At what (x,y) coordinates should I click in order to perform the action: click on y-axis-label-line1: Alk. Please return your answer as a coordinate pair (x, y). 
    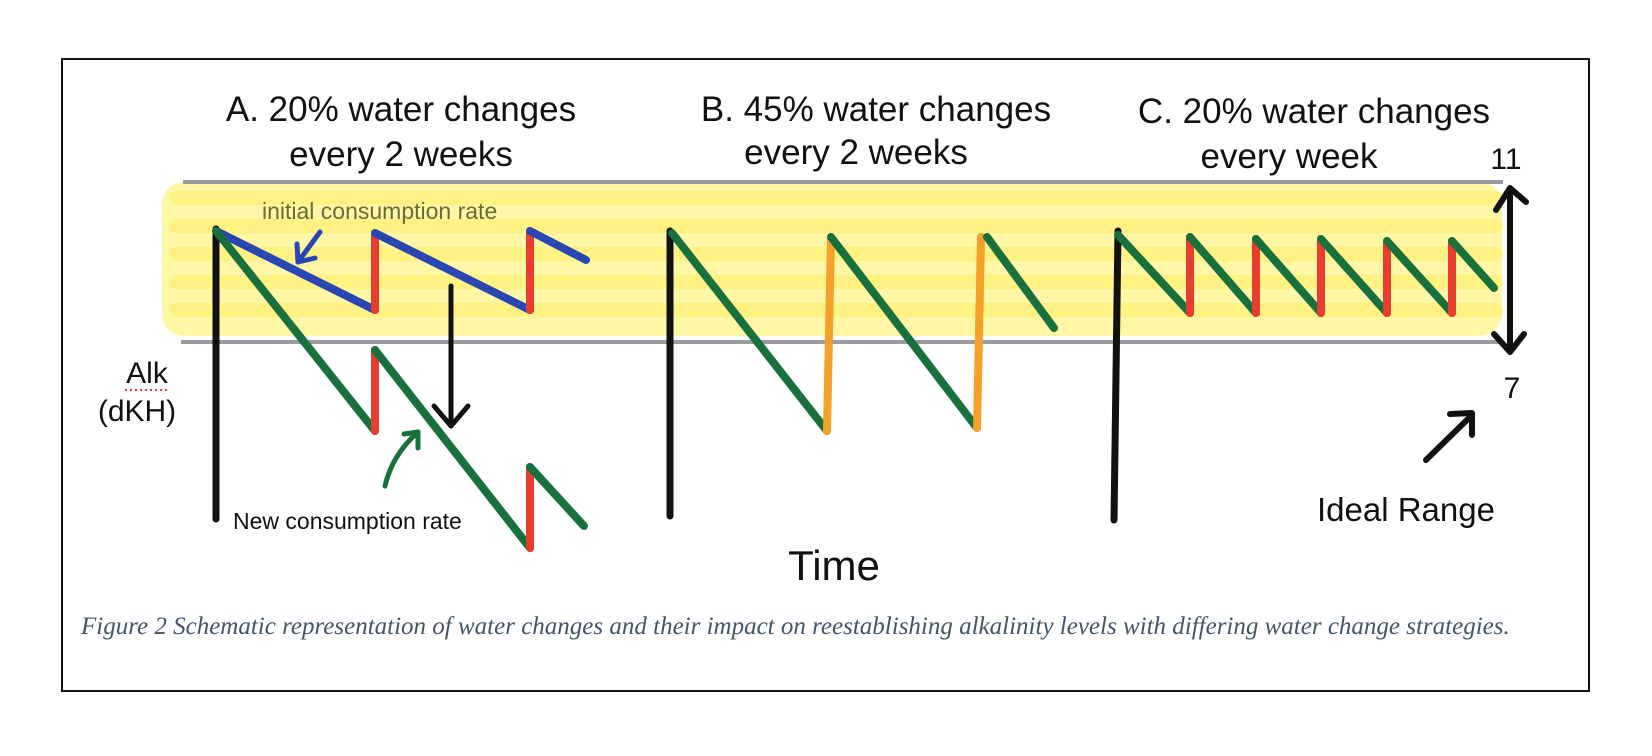
    Looking at the image, I should click on (147, 373).